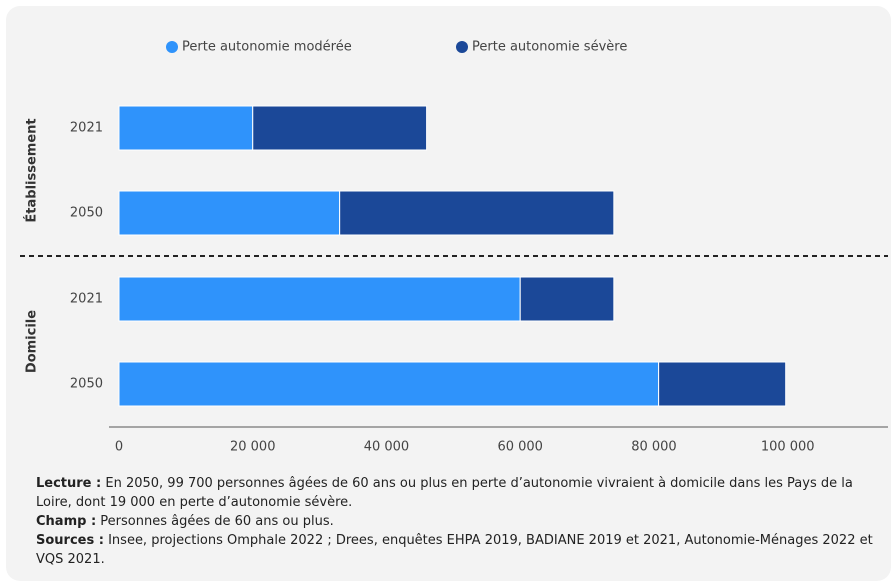  Describe the element at coordinates (119, 447) in the screenshot. I see `x-tick-label: 0` at that location.